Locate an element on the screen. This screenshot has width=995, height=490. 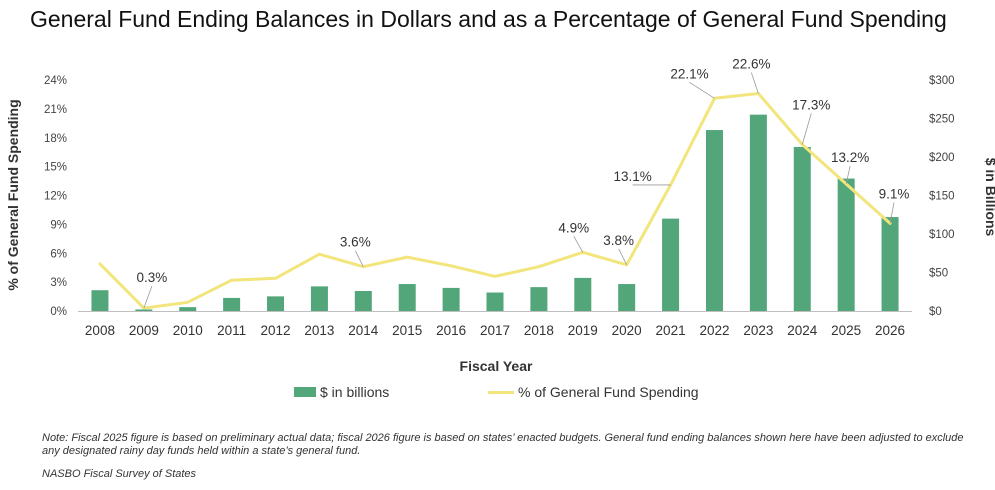
x-tick-label: 2025 is located at coordinates (846, 330).